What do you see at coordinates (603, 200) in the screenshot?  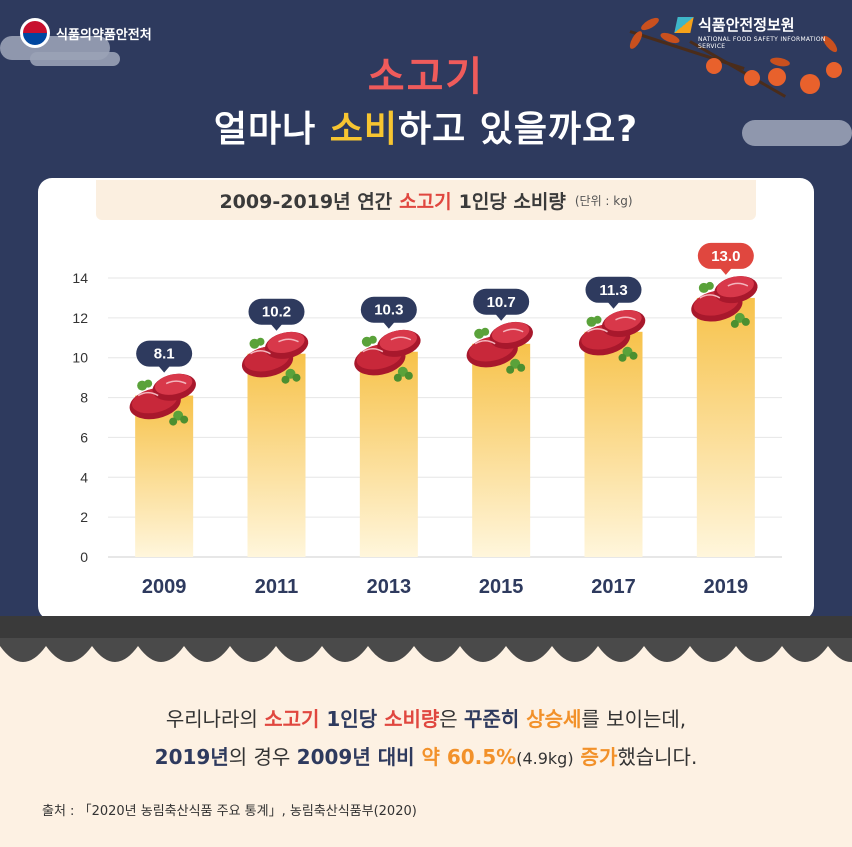 I see `chart-unit: (단위 : kg)` at bounding box center [603, 200].